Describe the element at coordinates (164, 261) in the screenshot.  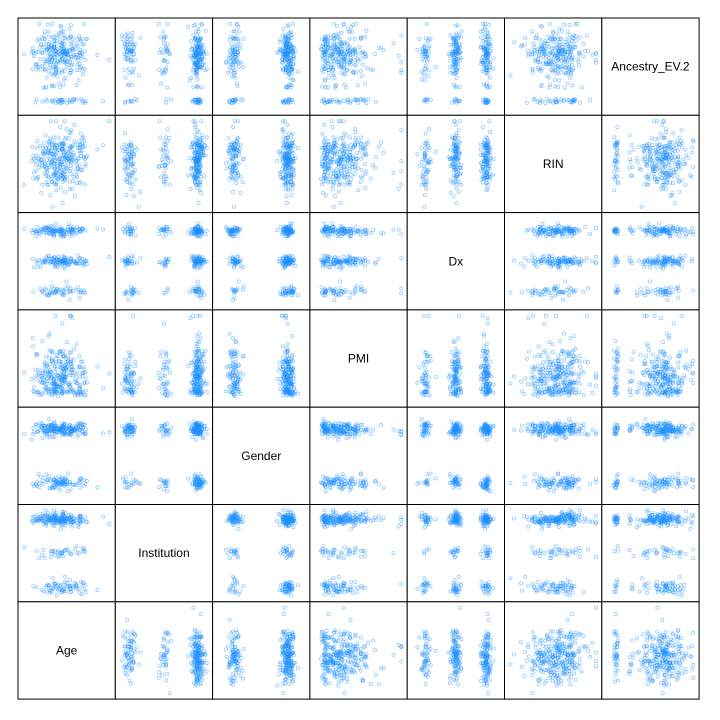
I see `scatter-panel-dx-vs-institution` at that location.